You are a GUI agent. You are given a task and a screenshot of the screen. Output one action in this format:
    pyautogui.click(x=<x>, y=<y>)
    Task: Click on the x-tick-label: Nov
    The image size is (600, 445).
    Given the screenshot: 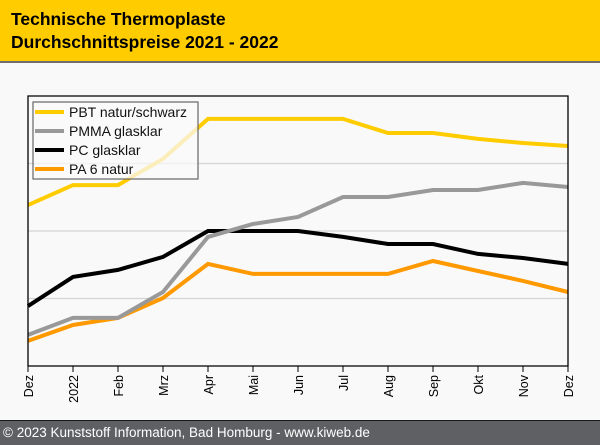 What is the action you would take?
    pyautogui.click(x=524, y=385)
    